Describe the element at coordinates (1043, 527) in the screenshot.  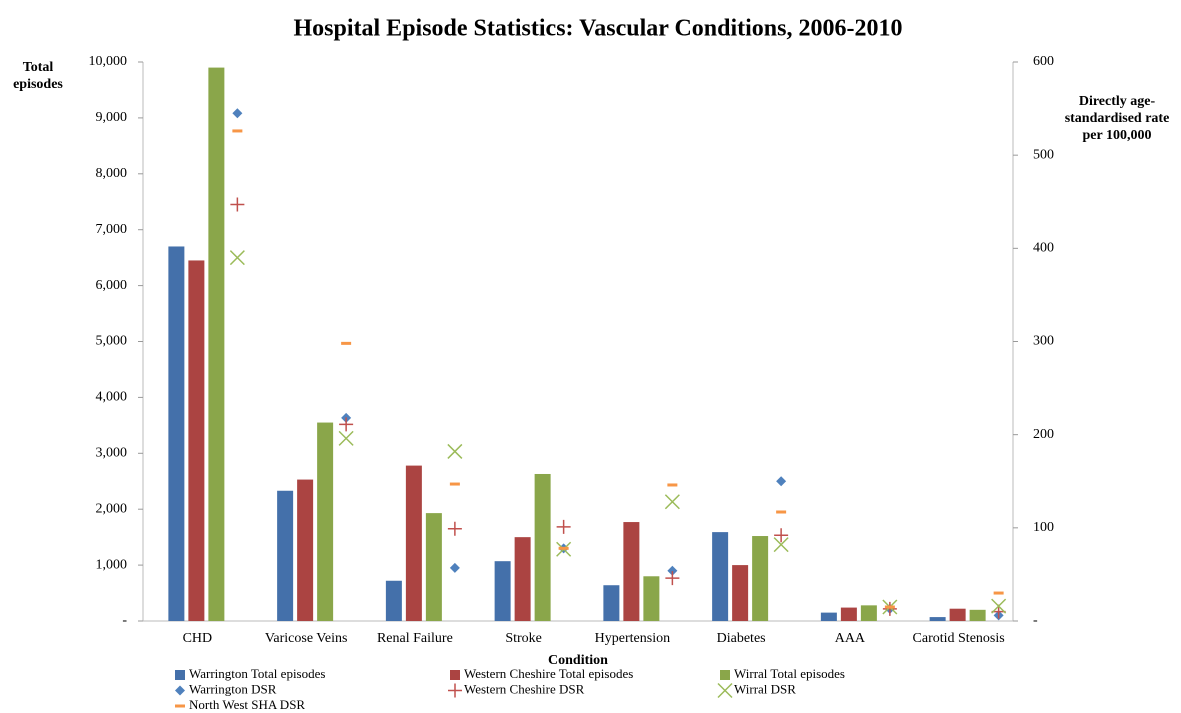
I see `y2-tick-label: 100` at that location.